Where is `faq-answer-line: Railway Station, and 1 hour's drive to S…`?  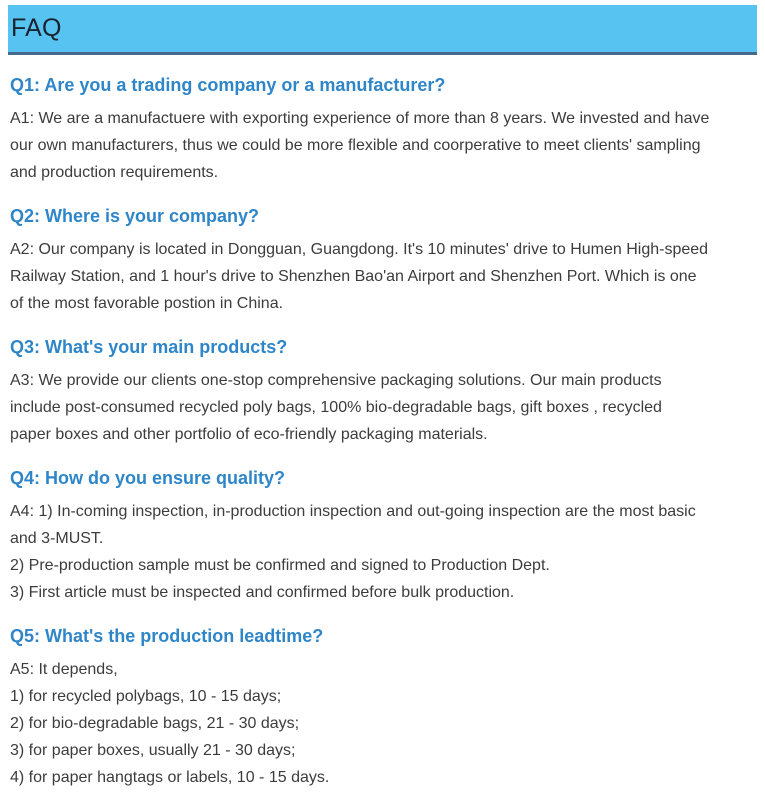 faq-answer-line: Railway Station, and 1 hour's drive to S… is located at coordinates (353, 276).